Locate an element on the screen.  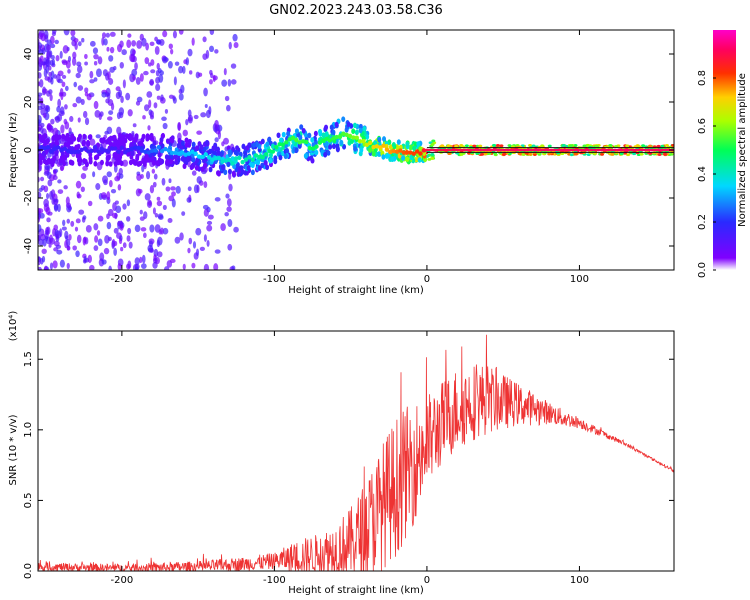
snr-y-label: SNR (10 * v/v) is located at coordinates (13, 449).